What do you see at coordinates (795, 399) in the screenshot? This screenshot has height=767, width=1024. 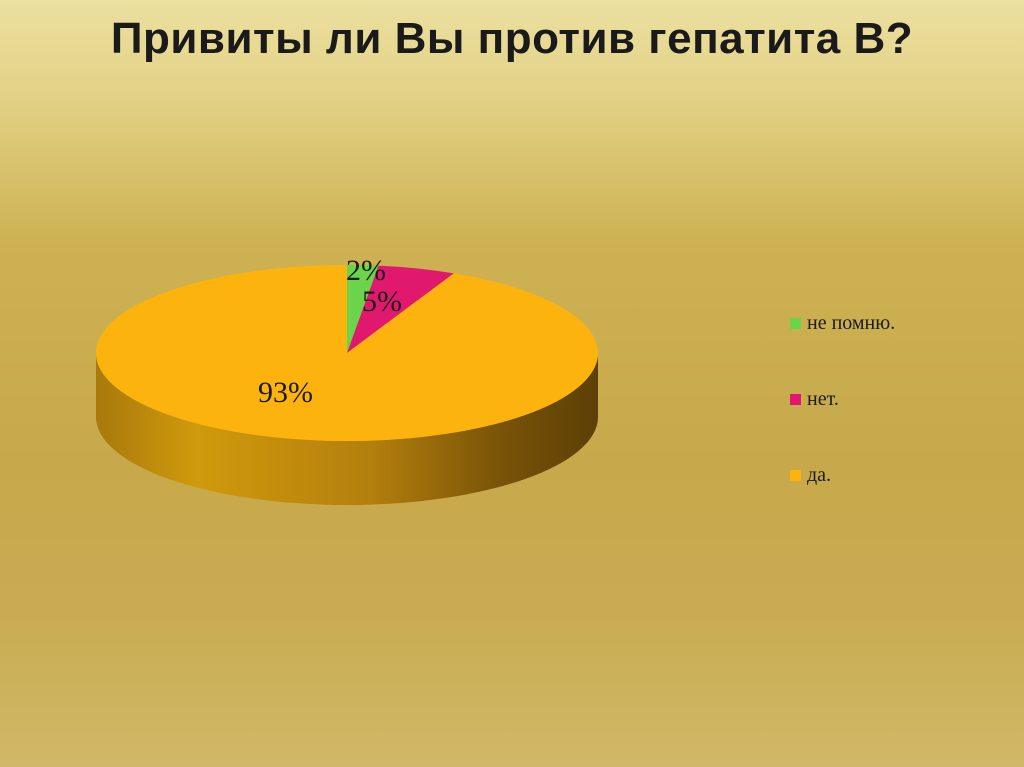 I see `legend-swatch-net` at bounding box center [795, 399].